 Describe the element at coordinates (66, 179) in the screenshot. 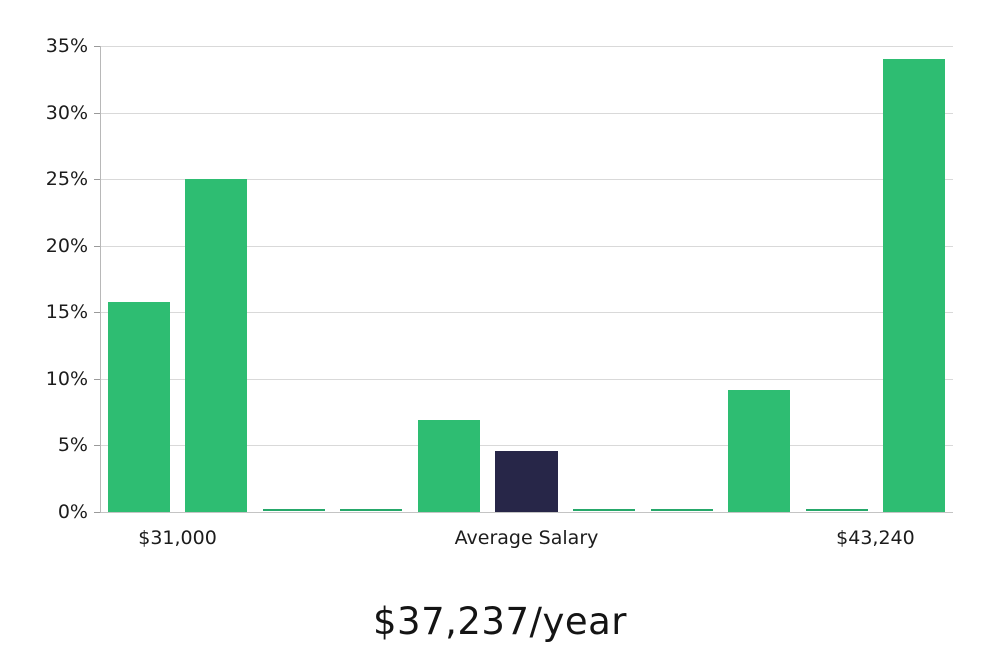

I see `y-tick-label: 25%` at that location.